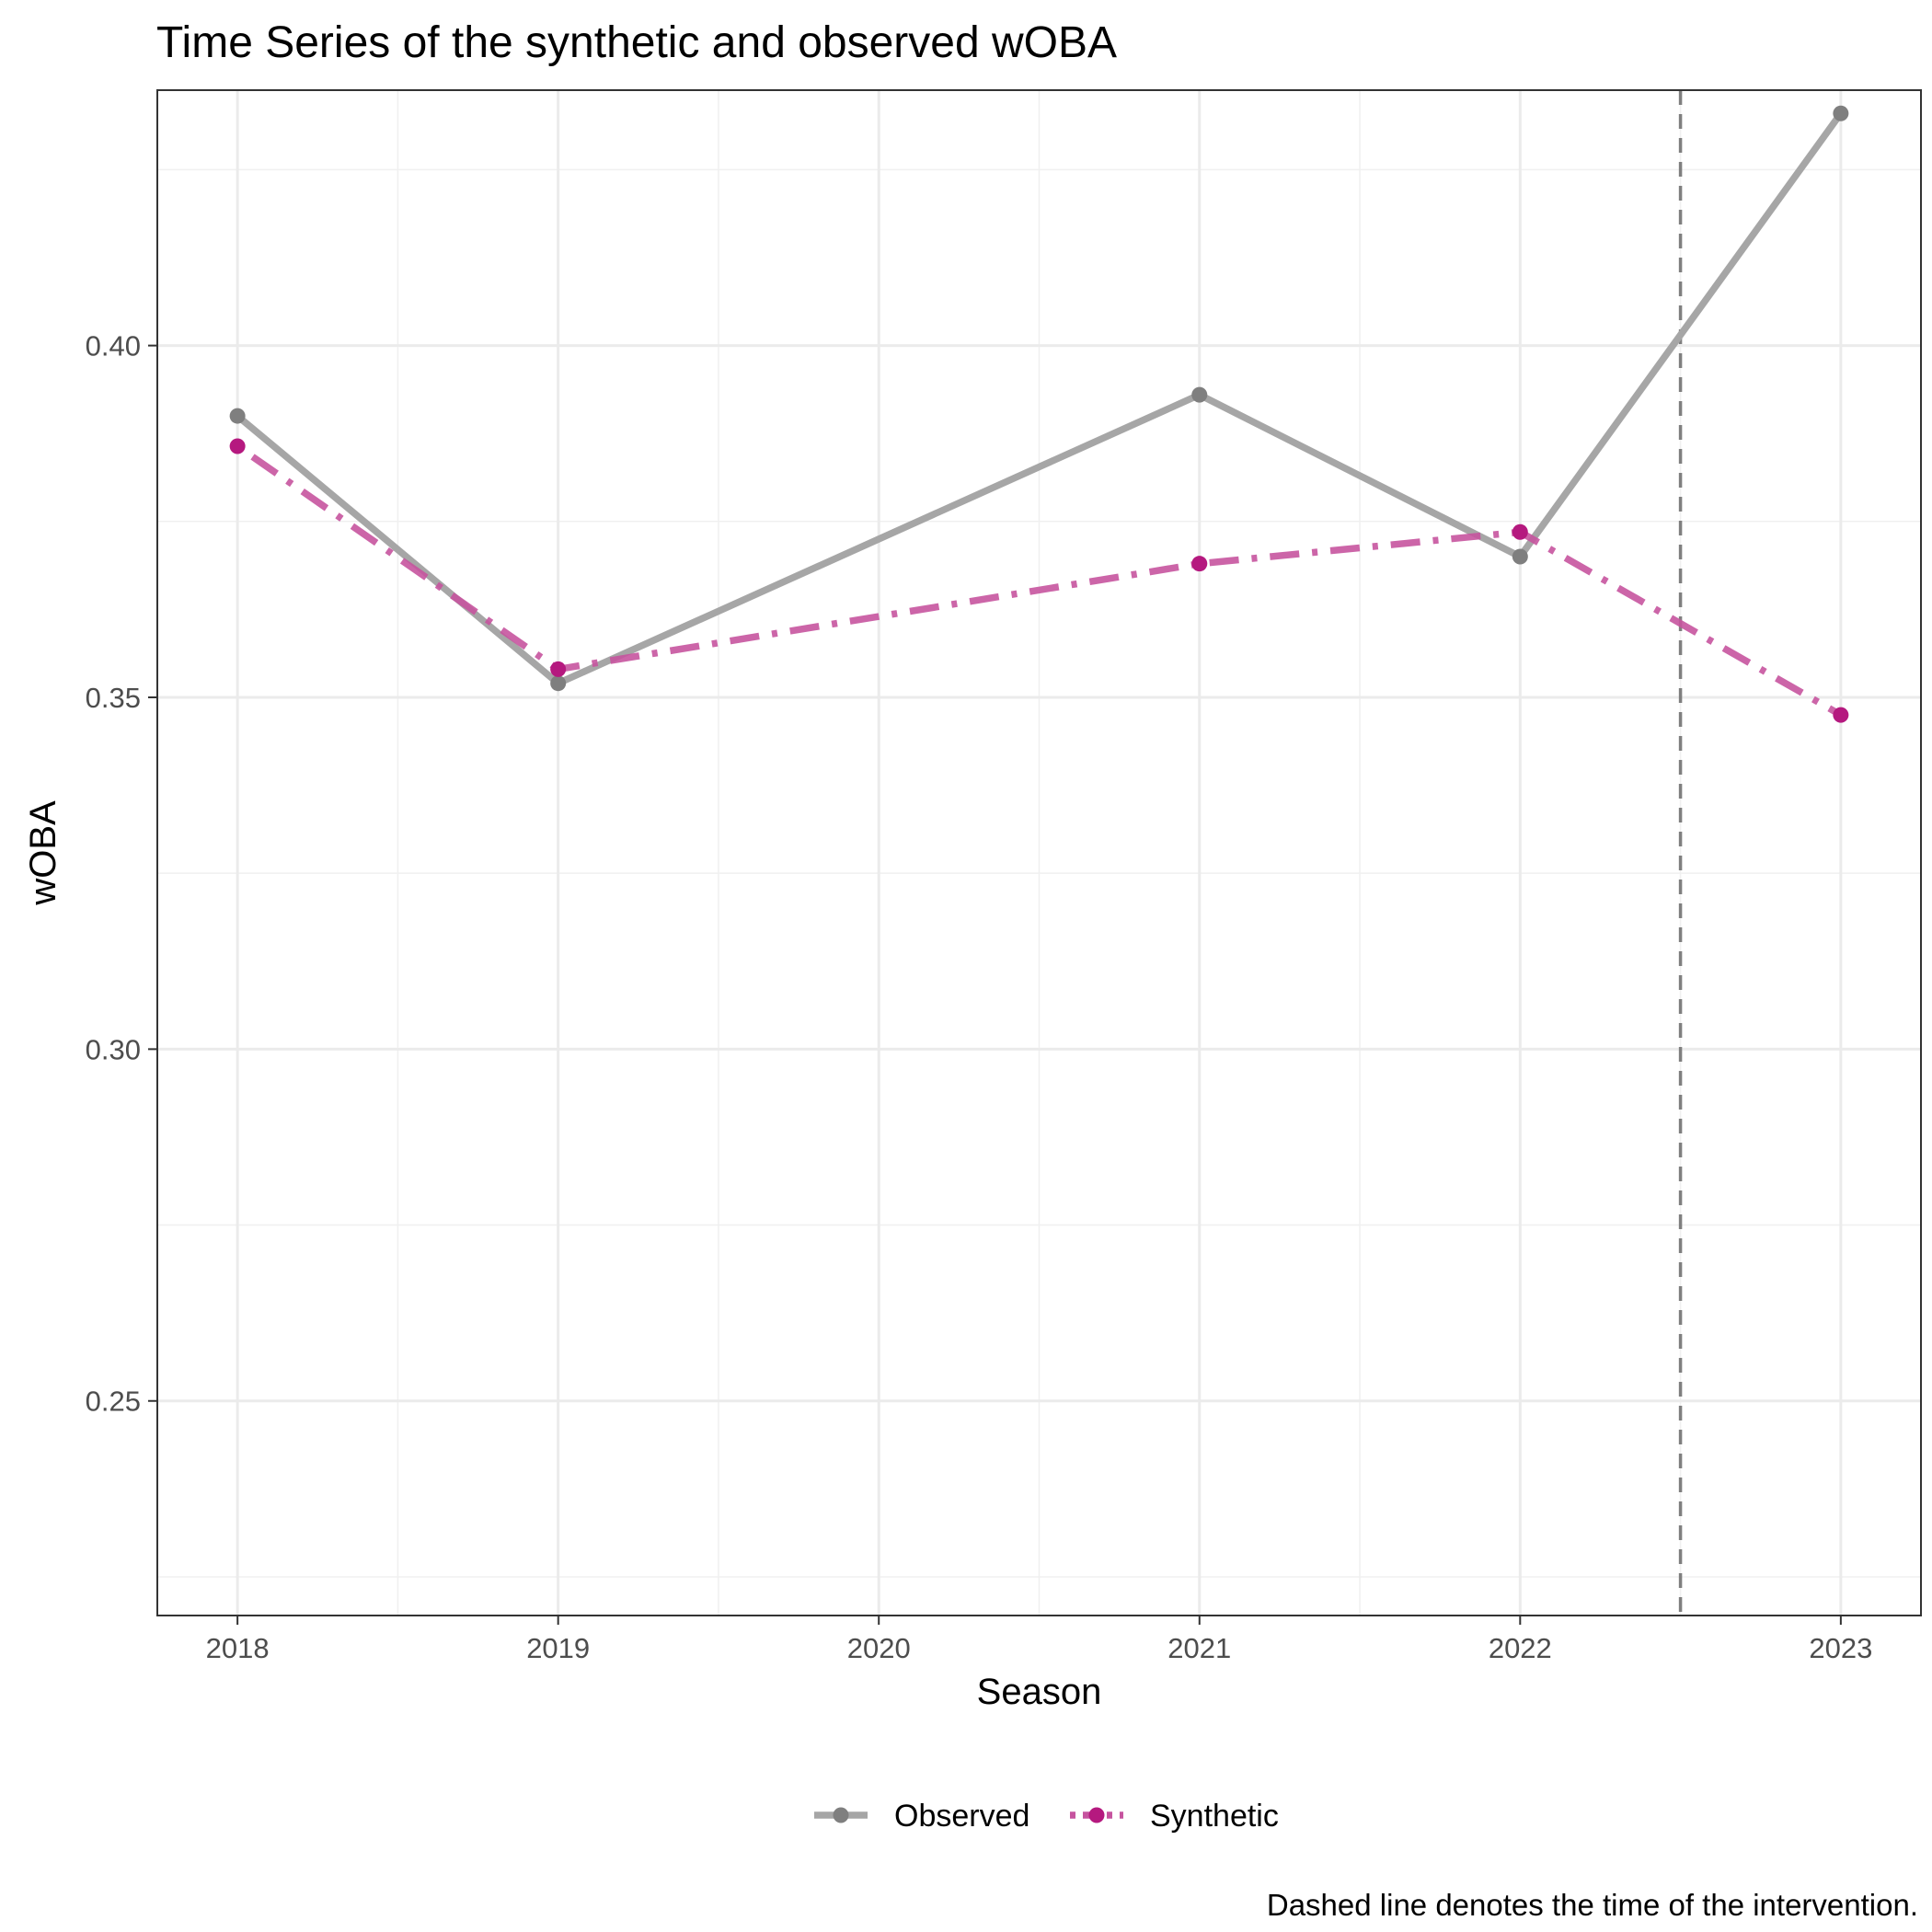 The width and height of the screenshot is (1932, 1932). Describe the element at coordinates (237, 416) in the screenshot. I see `data-point-observed-2018` at that location.